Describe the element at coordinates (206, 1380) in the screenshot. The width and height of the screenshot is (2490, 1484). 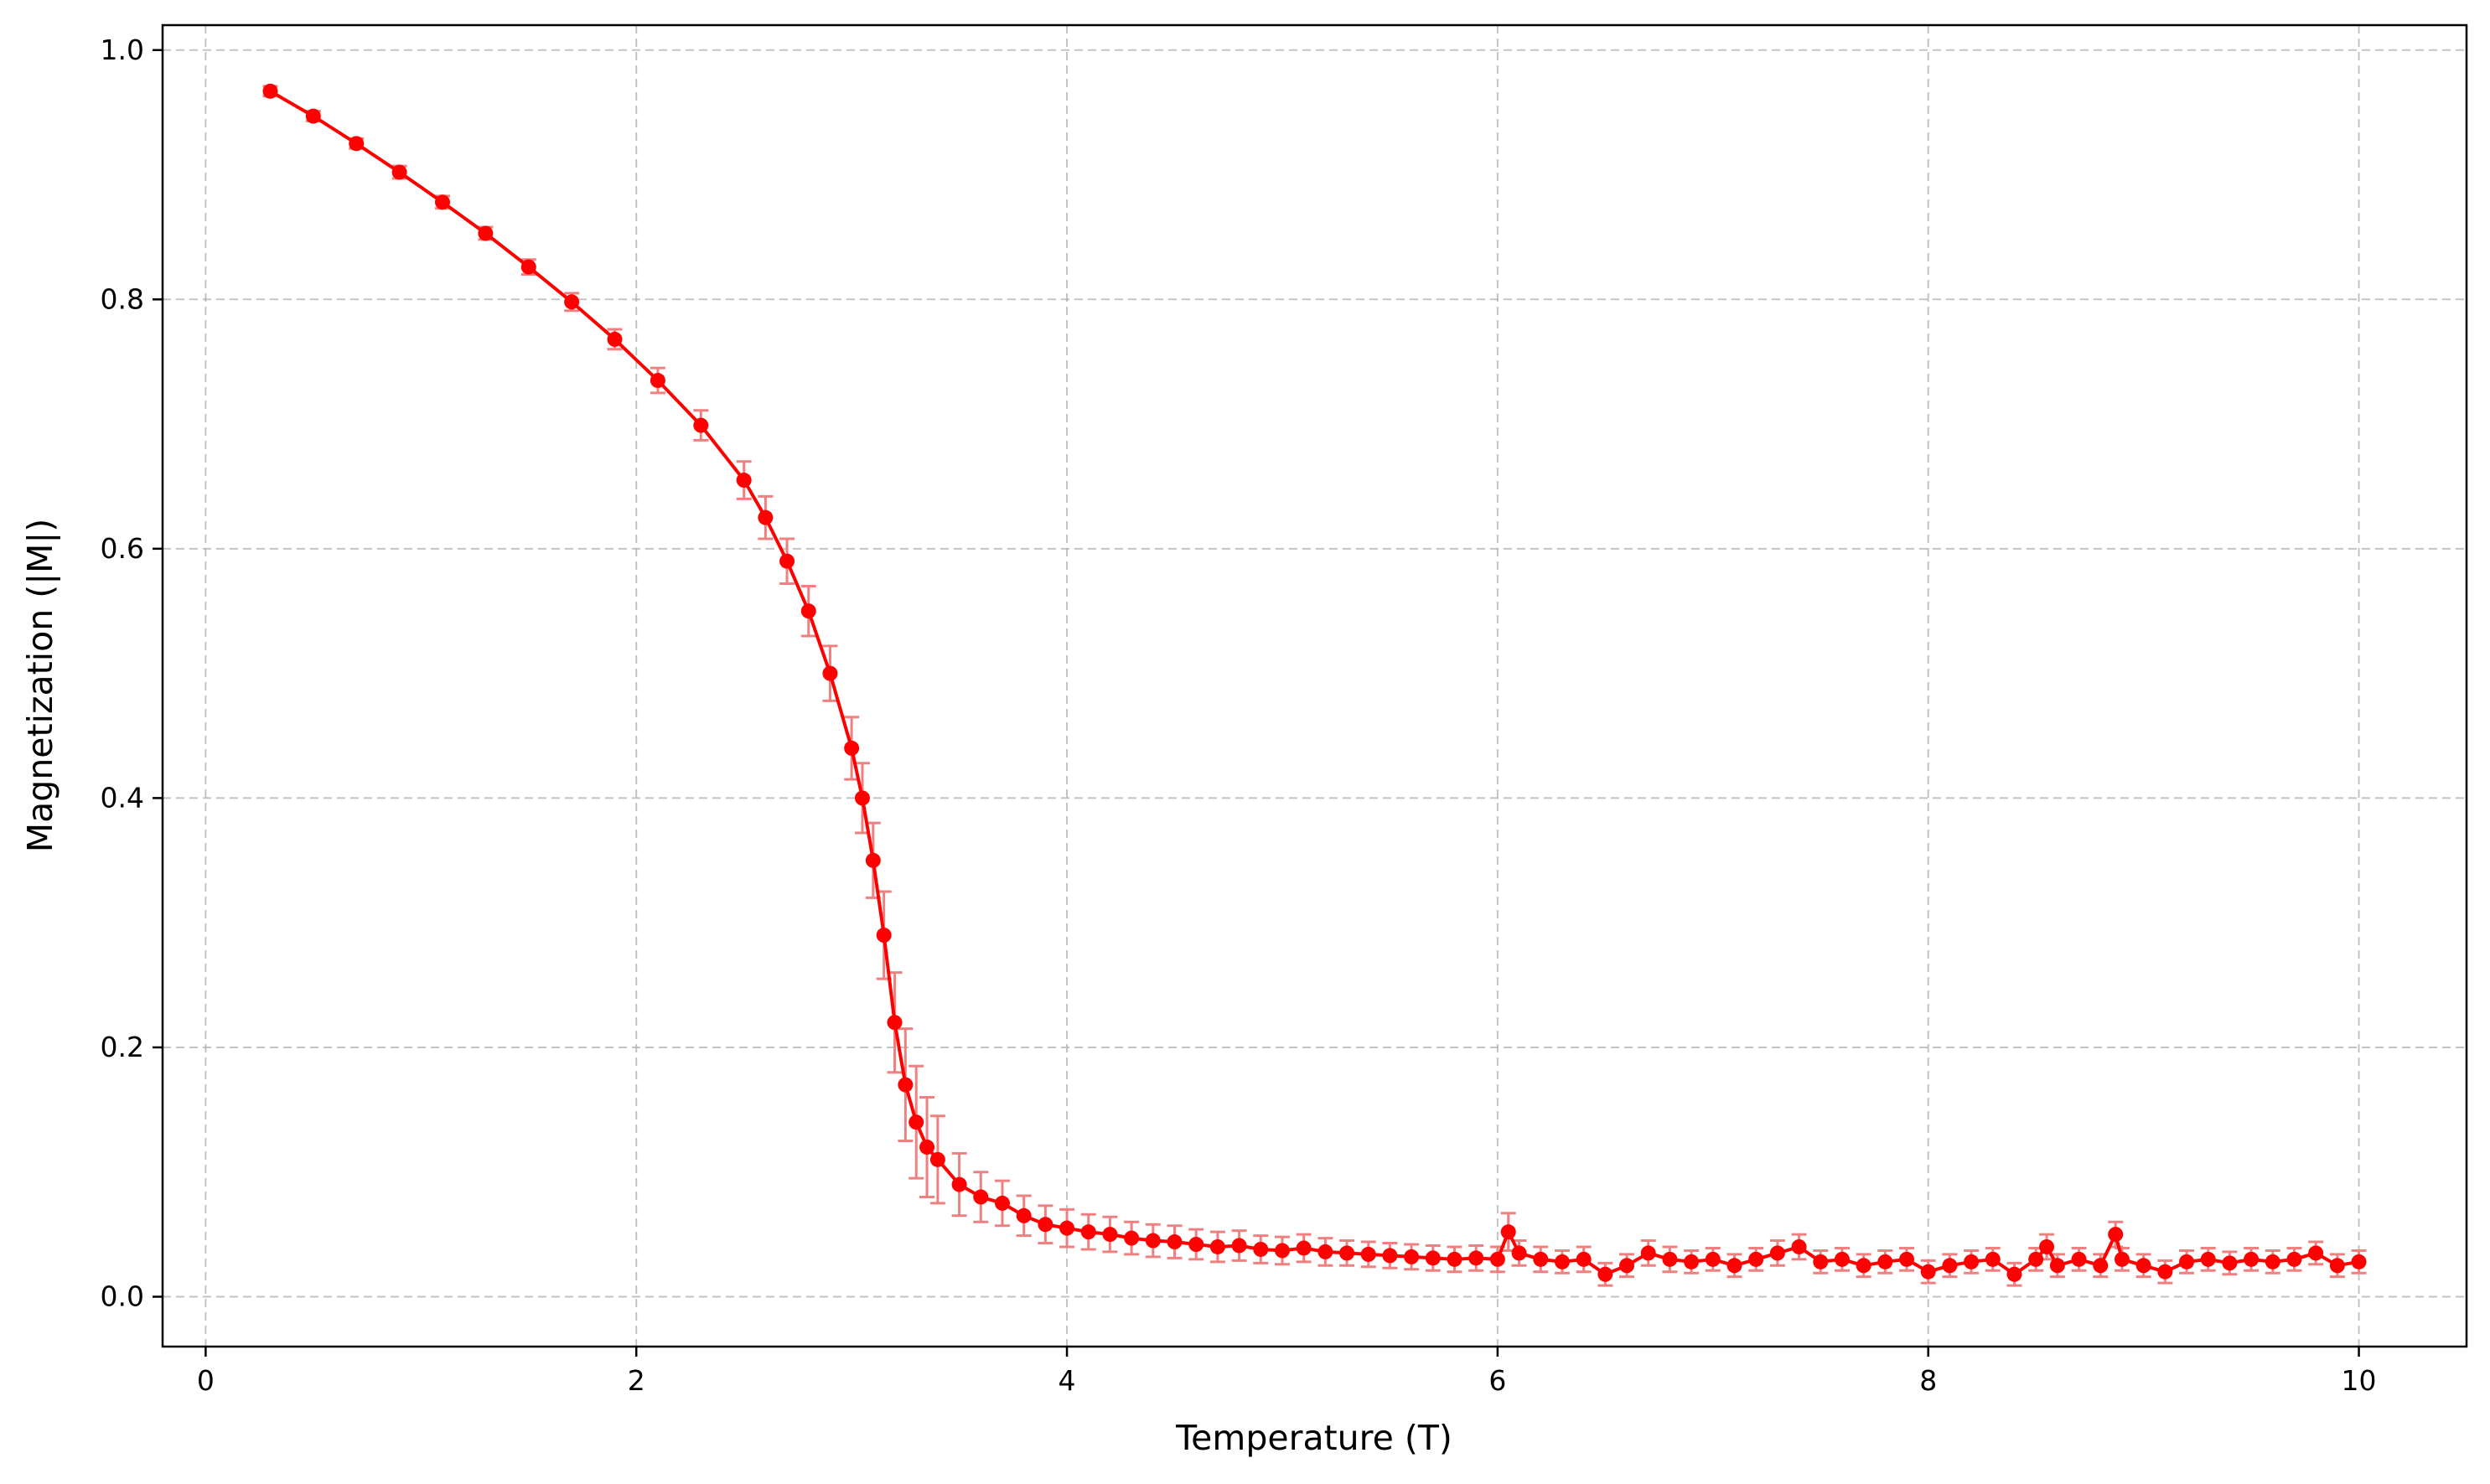
I see `x-tick-label: 0` at that location.